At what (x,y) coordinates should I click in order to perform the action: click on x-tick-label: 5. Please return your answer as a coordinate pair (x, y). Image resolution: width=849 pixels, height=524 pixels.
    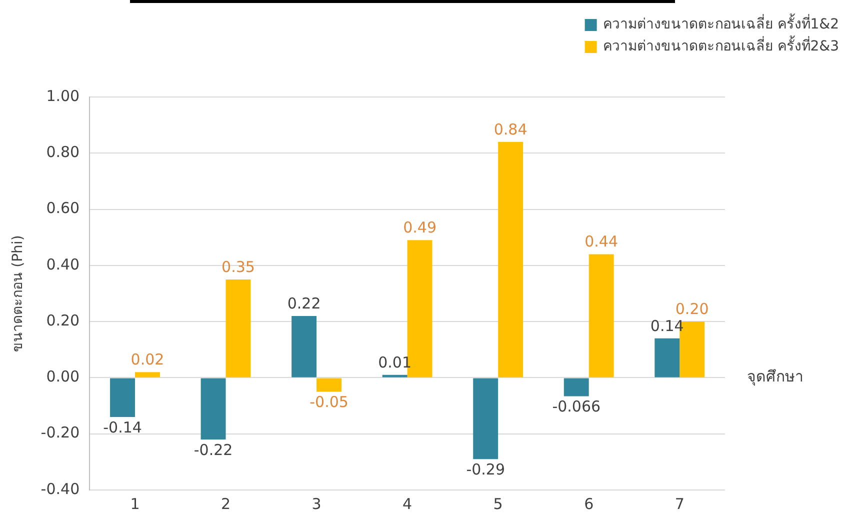
    Looking at the image, I should click on (498, 503).